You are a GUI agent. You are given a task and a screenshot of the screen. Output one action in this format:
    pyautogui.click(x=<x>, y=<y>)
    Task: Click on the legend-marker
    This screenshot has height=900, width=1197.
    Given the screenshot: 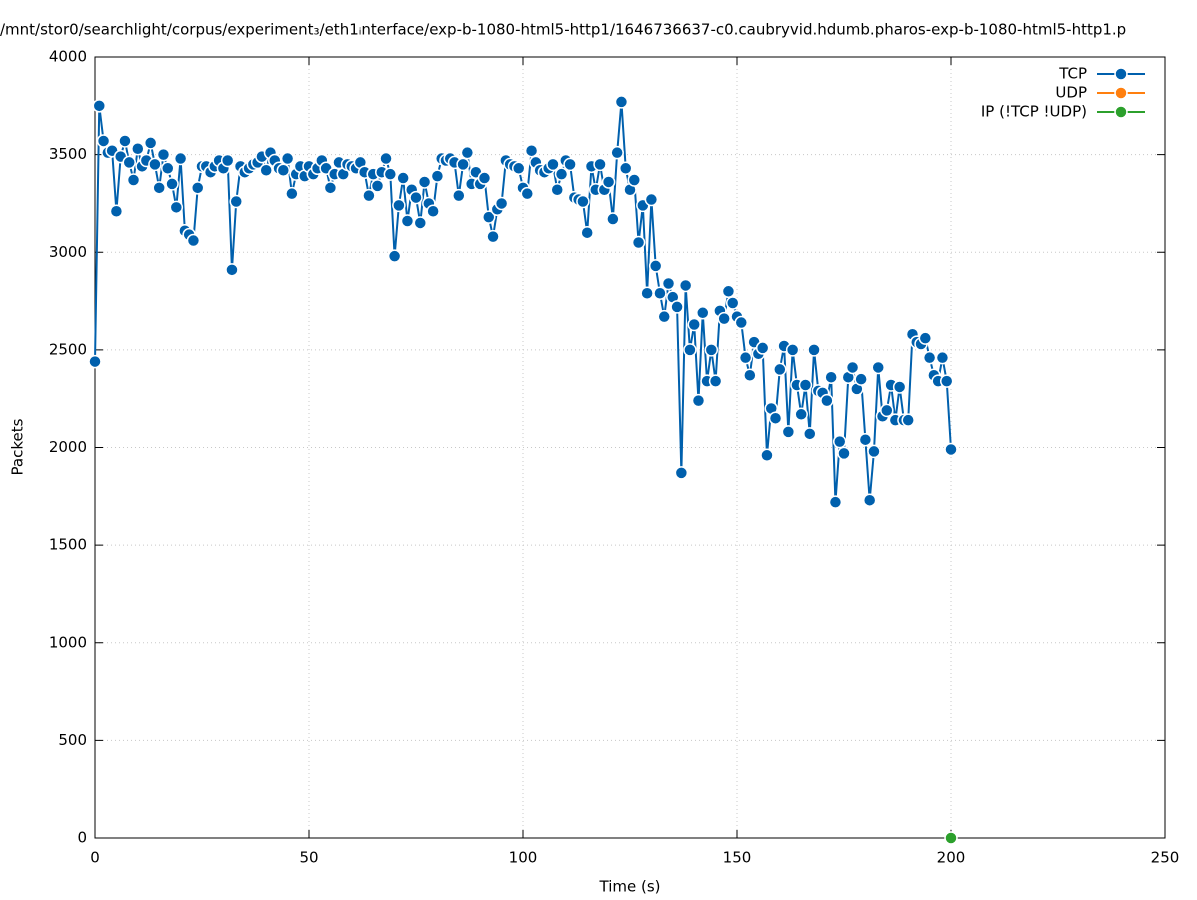 What is the action you would take?
    pyautogui.click(x=1121, y=74)
    